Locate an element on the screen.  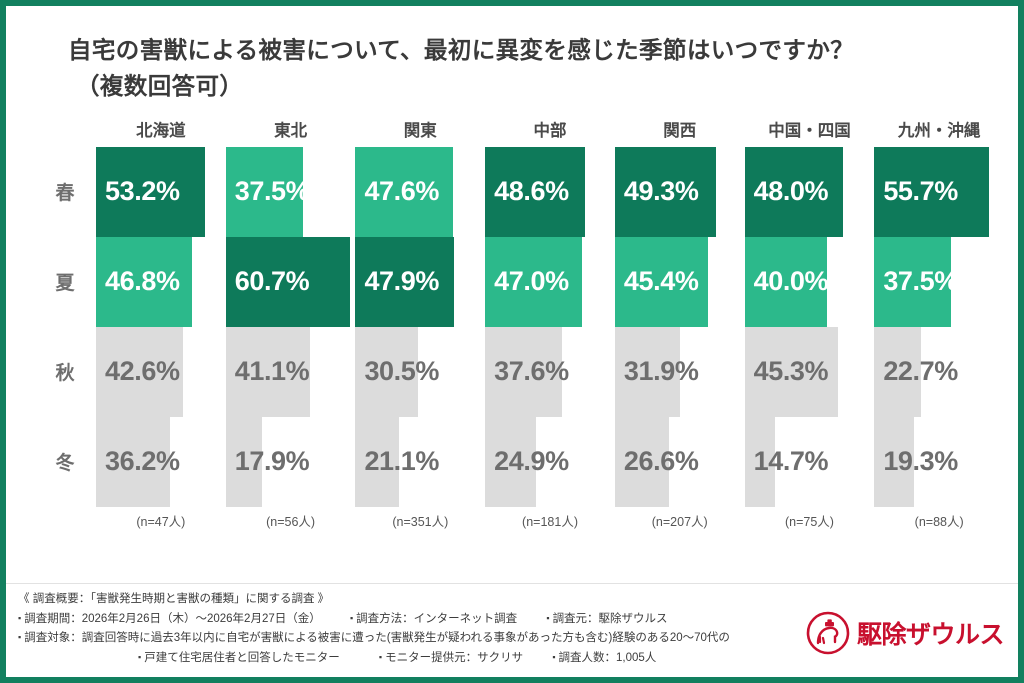
bar-cell: 21.1% is located at coordinates (420, 461).